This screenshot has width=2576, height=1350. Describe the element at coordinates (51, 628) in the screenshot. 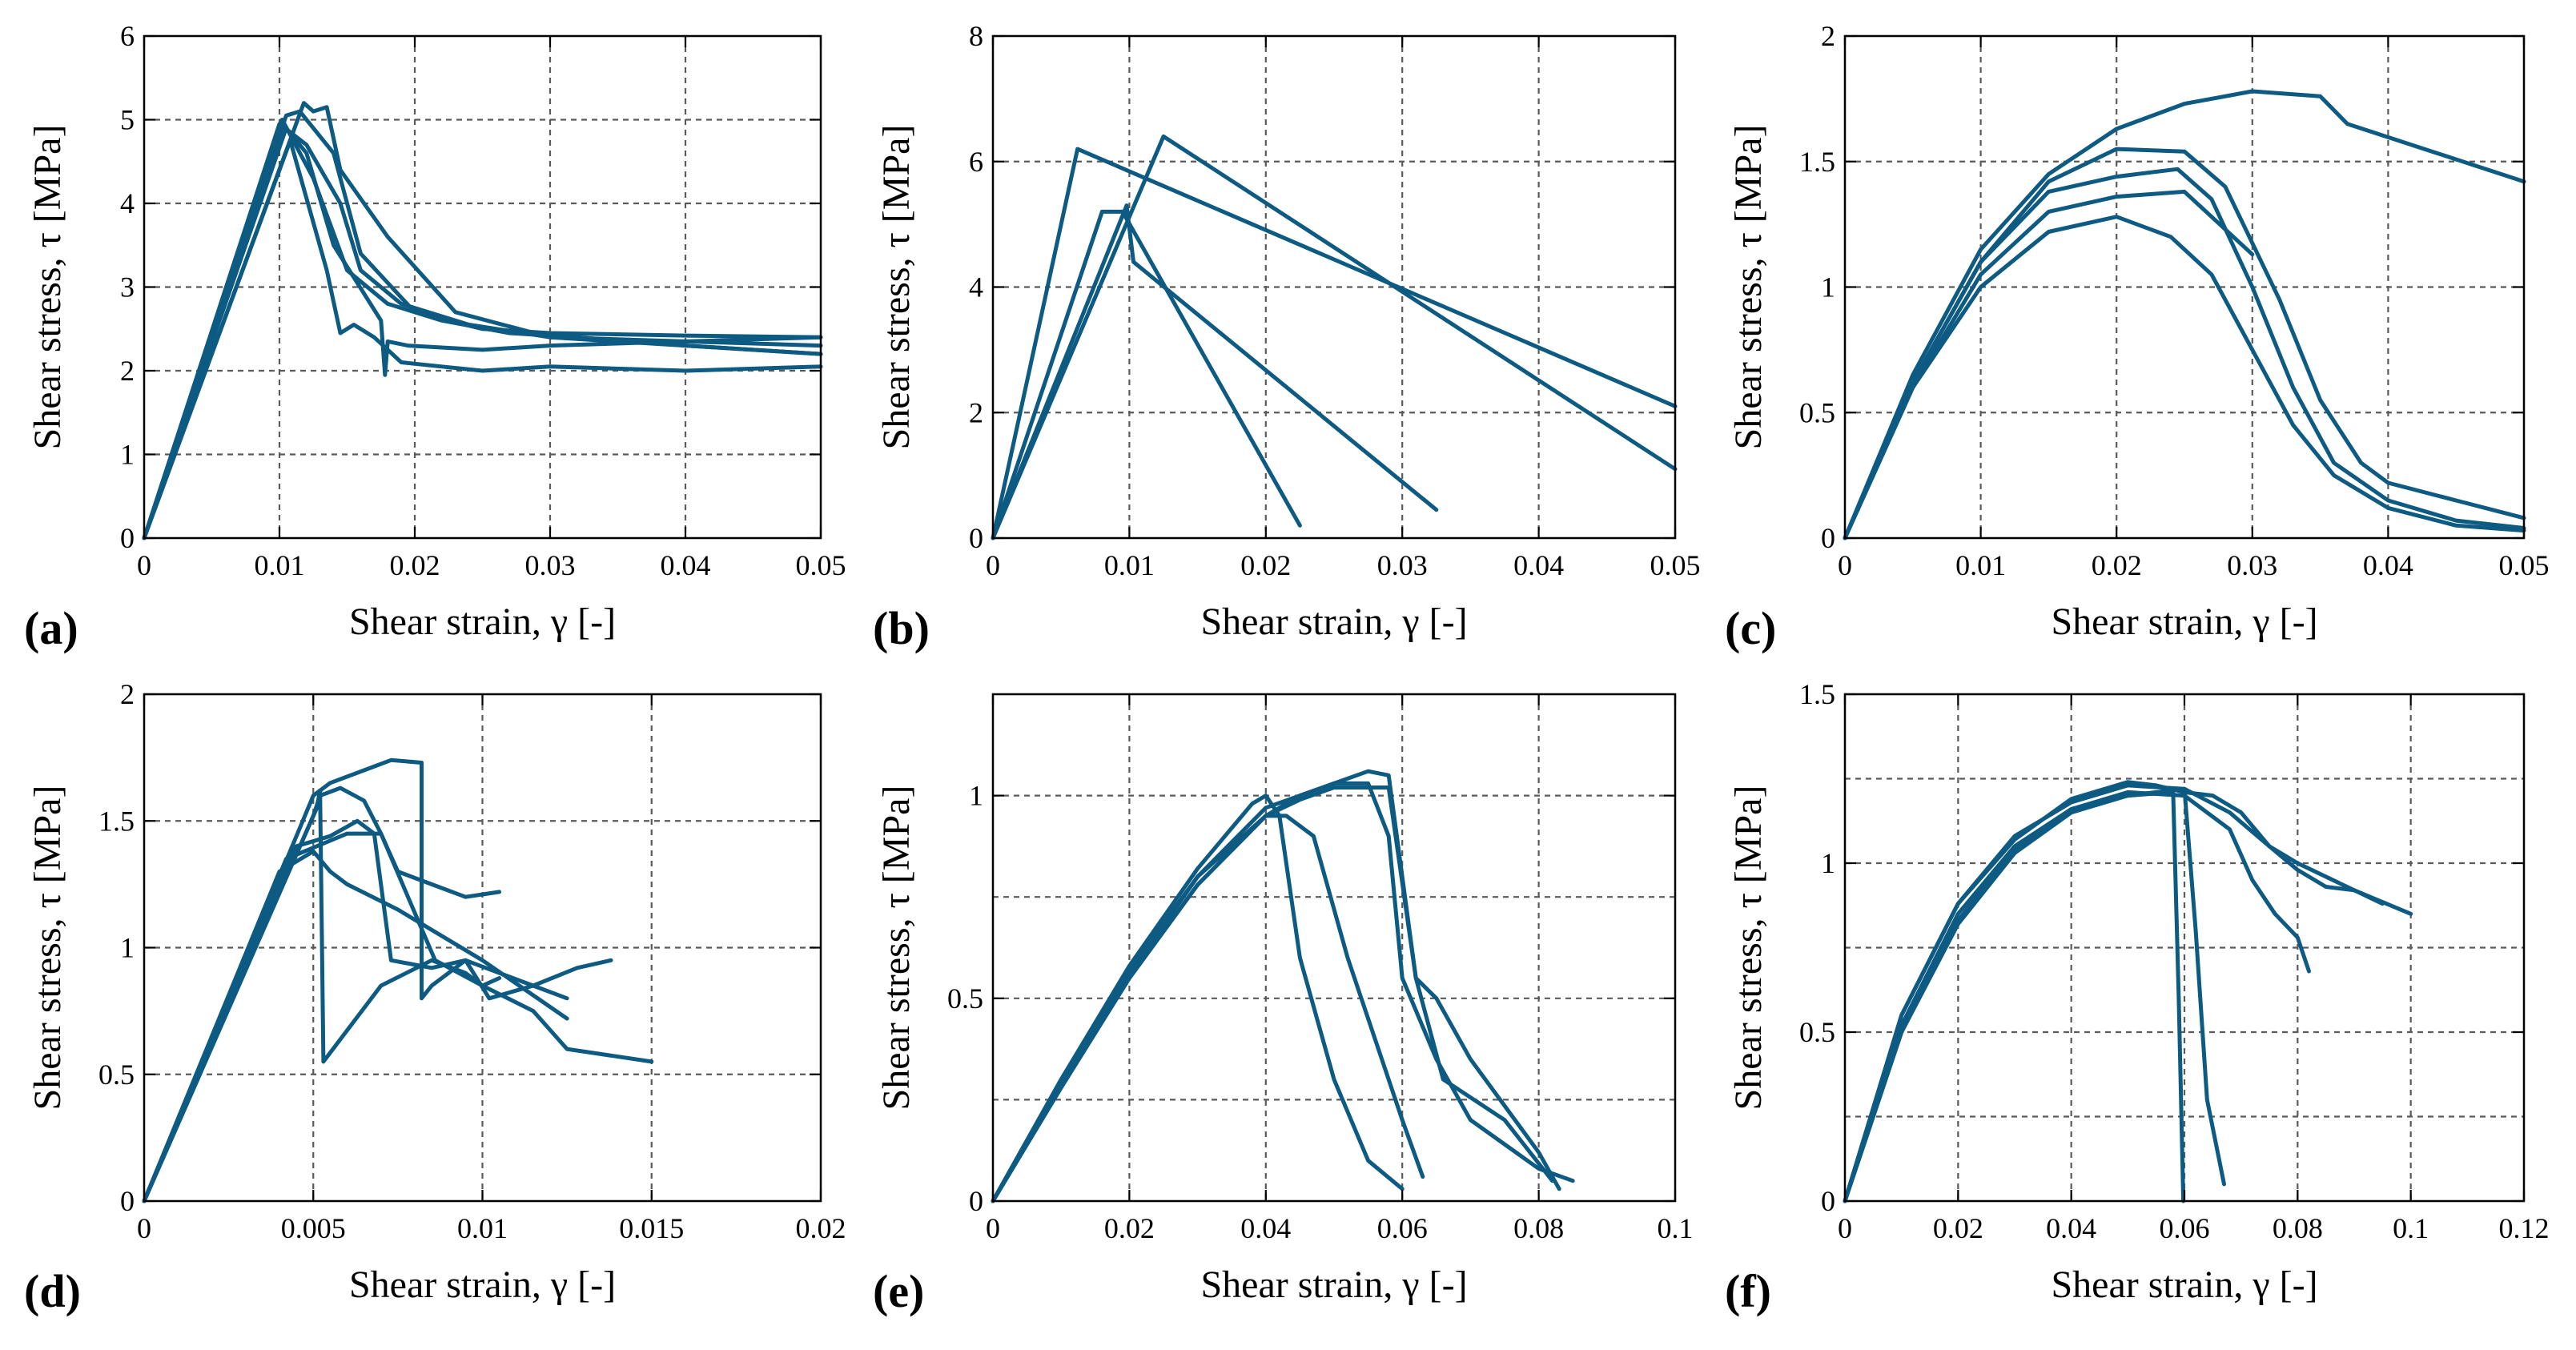

I see `panel-label: (a)` at that location.